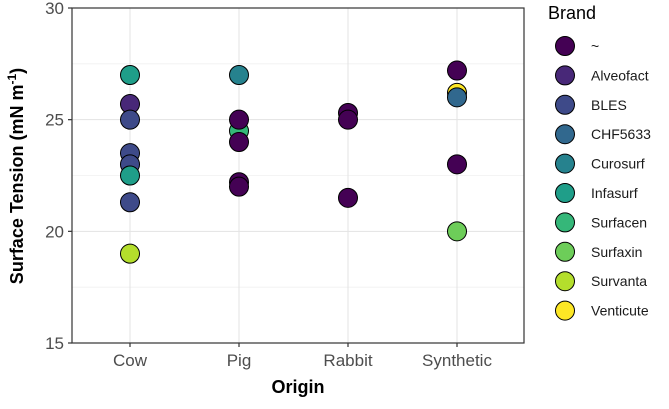  What do you see at coordinates (12, 78) in the screenshot?
I see `y-axis-title-superscript: -1` at bounding box center [12, 78].